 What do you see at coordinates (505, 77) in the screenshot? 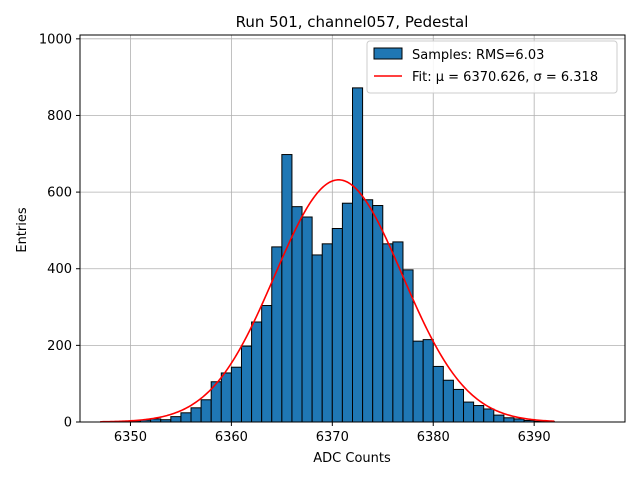
I see `legend-label-fit: Fit: μ = 6370.626, σ = 6.318` at bounding box center [505, 77].